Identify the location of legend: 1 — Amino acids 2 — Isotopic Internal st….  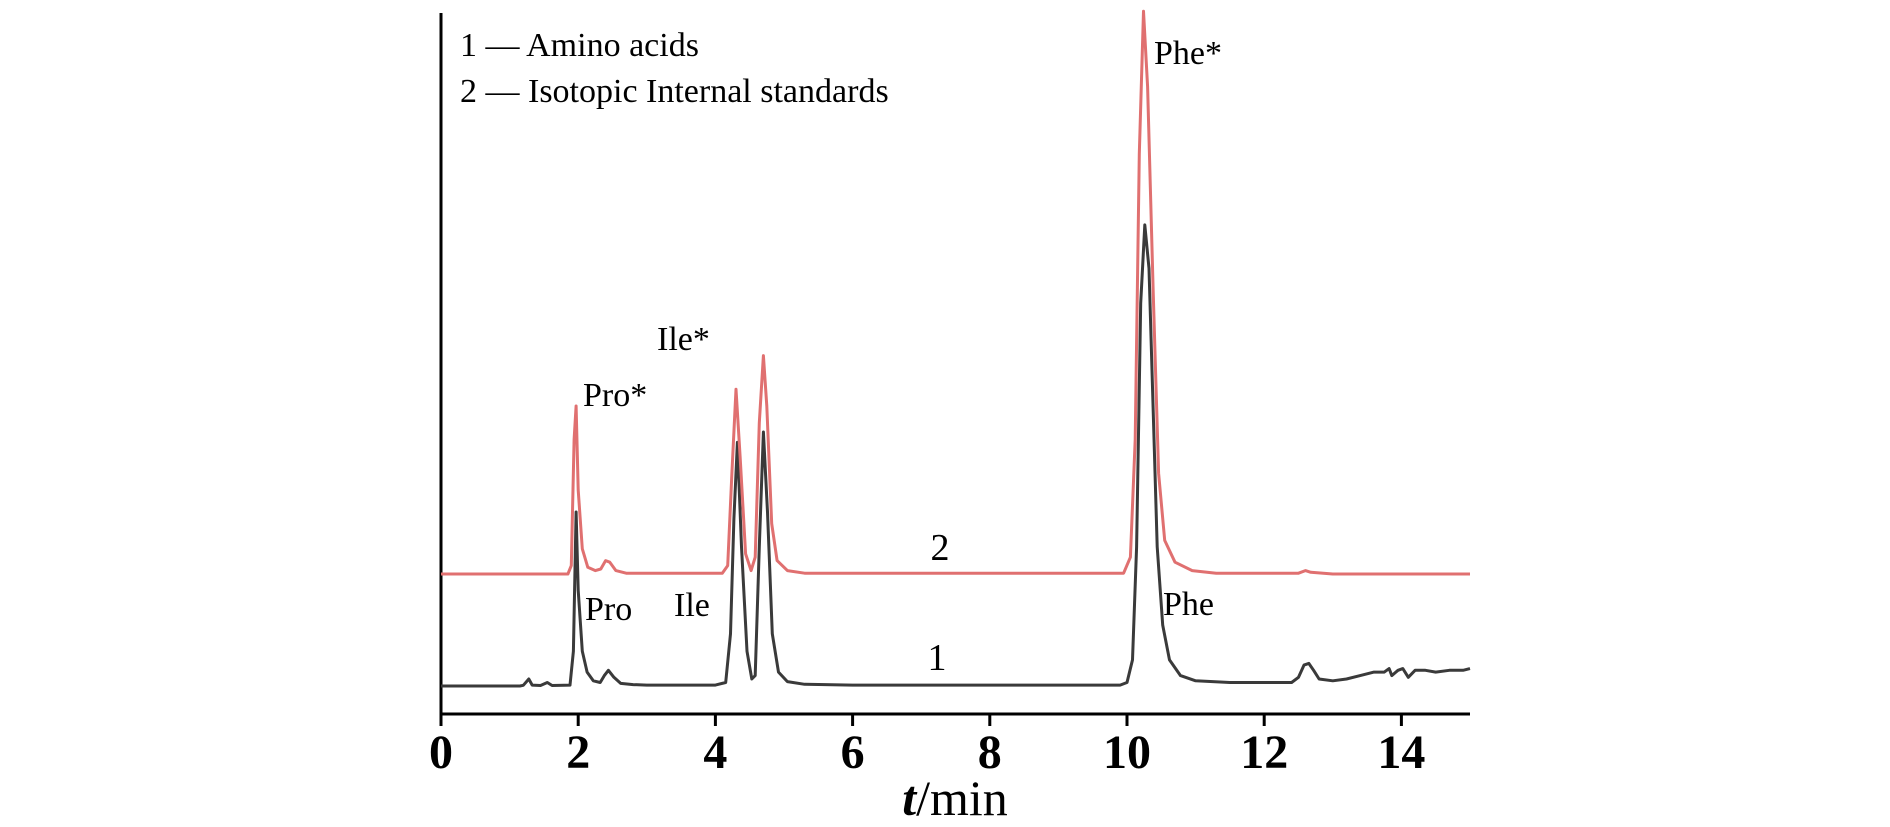
(674, 68).